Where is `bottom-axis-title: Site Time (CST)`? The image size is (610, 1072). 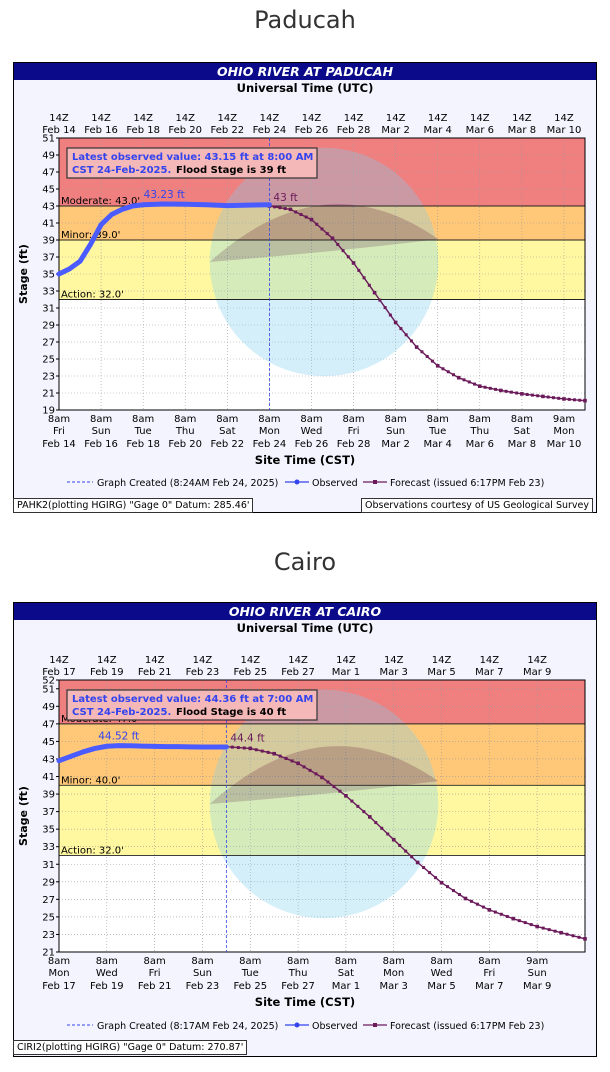
bottom-axis-title: Site Time (CST) is located at coordinates (305, 460).